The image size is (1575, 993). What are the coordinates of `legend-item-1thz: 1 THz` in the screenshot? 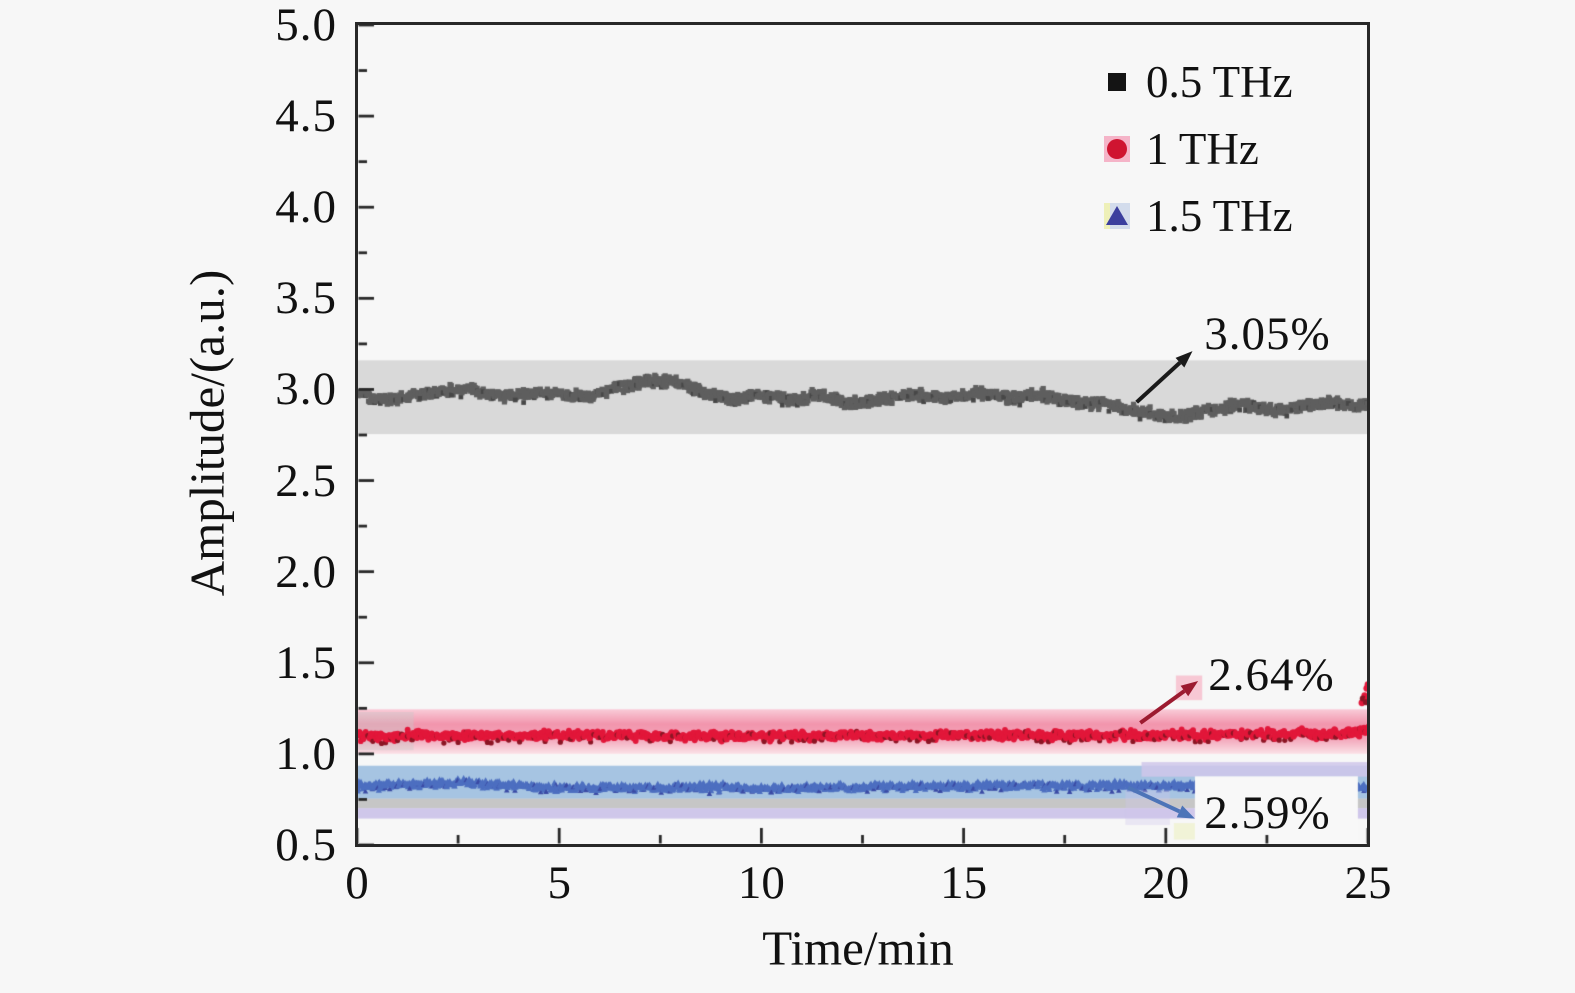 It's located at (1195, 148).